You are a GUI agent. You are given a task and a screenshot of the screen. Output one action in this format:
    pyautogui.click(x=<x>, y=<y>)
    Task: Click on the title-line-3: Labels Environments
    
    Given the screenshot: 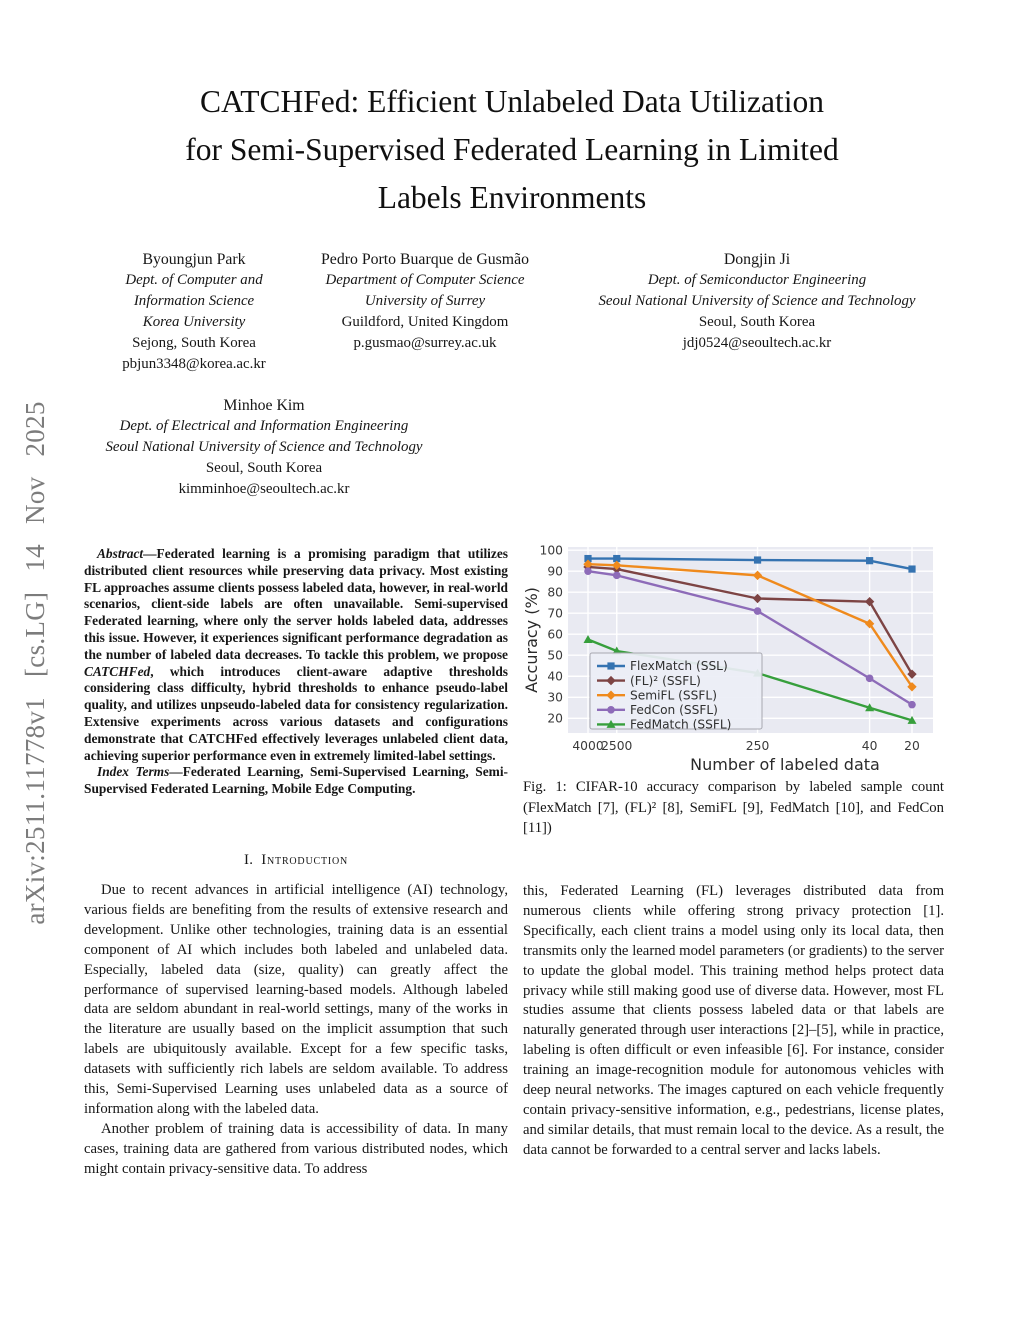 What is the action you would take?
    pyautogui.click(x=512, y=197)
    